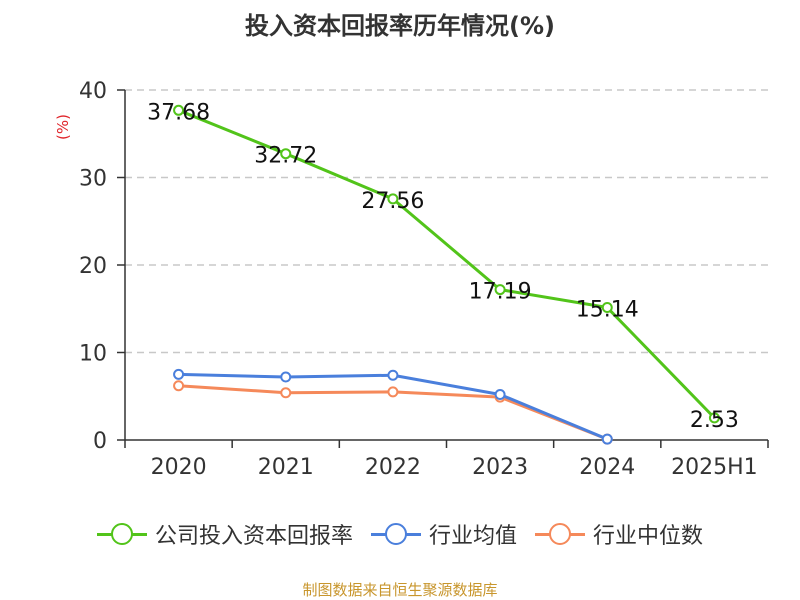 The width and height of the screenshot is (800, 600). What do you see at coordinates (400, 590) in the screenshot?
I see `source-note: 制图数据来自恒生聚源数据库` at bounding box center [400, 590].